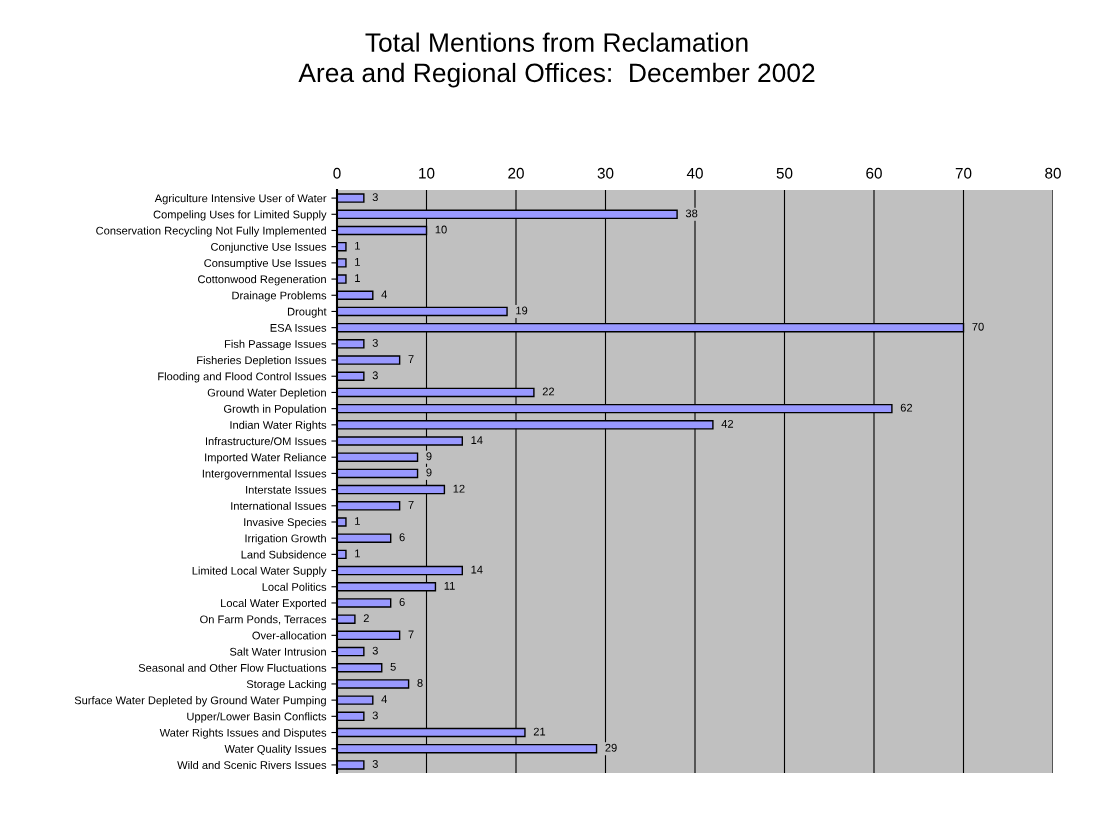 The width and height of the screenshot is (1114, 835). What do you see at coordinates (262, 361) in the screenshot?
I see `y-tick-label: Fisheries Depletion Issues` at bounding box center [262, 361].